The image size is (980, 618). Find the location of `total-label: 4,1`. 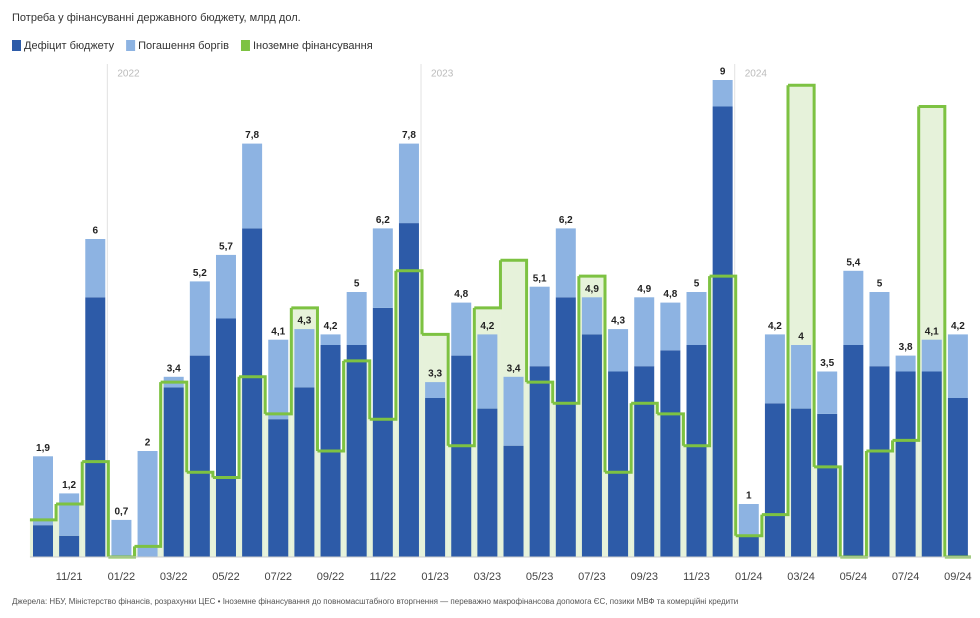

total-label: 4,1 is located at coordinates (932, 331).